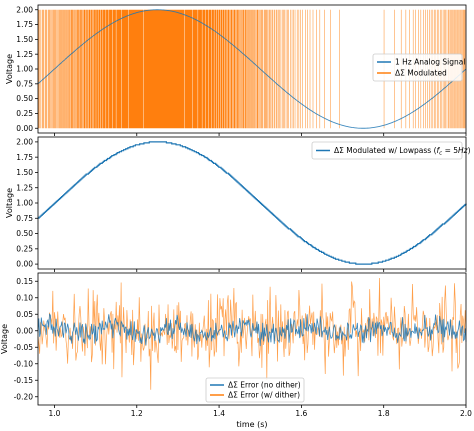 This screenshot has height=431, width=474. I want to click on y-tick-label: 0.10, so click(24, 297).